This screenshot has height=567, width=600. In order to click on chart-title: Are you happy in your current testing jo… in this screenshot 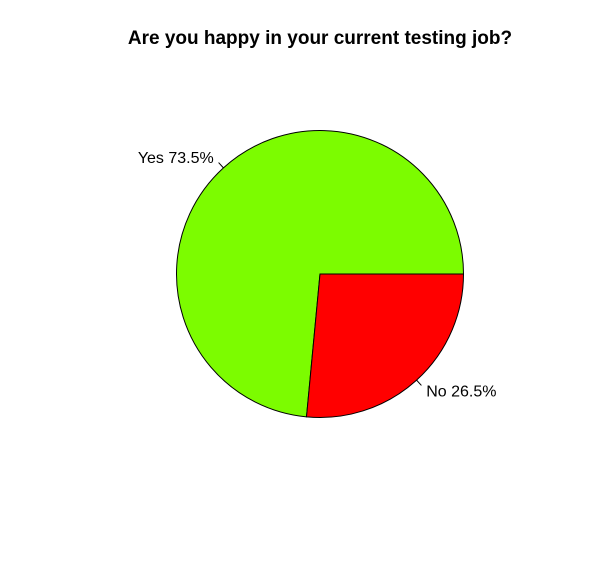, I will do `click(320, 38)`.